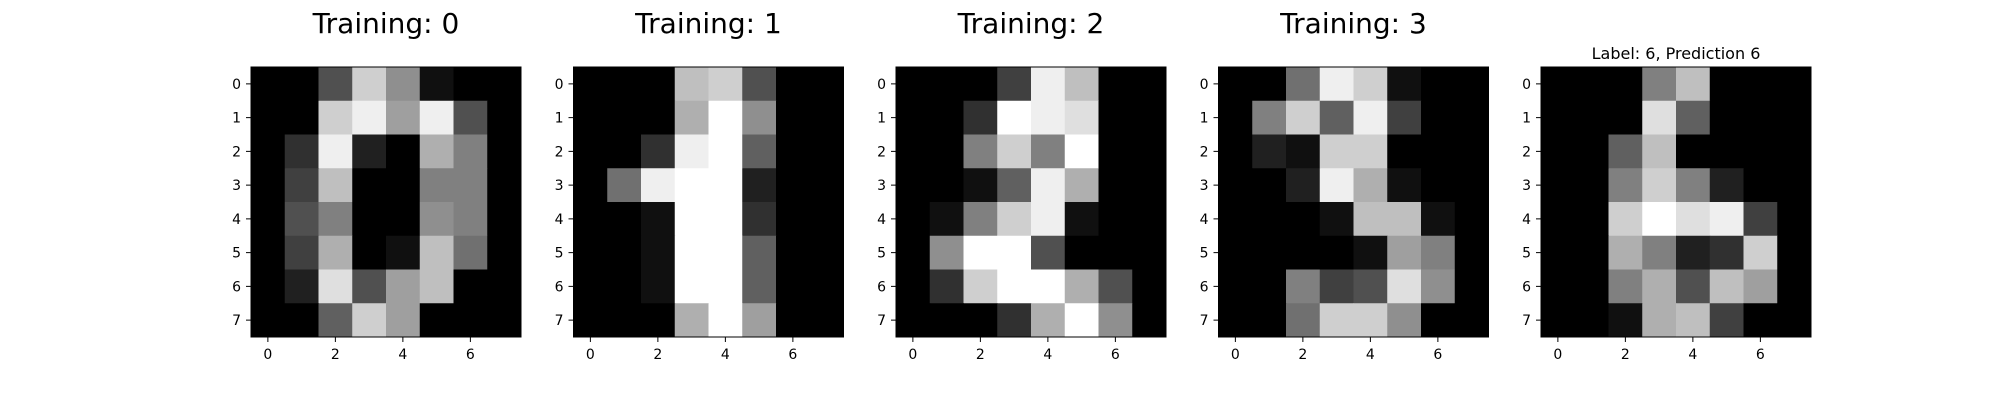 This screenshot has width=2000, height=404. I want to click on image-panel-2: Training: 2 0 1 2 3 4 5 6 7 0 2 4 6, so click(1022, 185).